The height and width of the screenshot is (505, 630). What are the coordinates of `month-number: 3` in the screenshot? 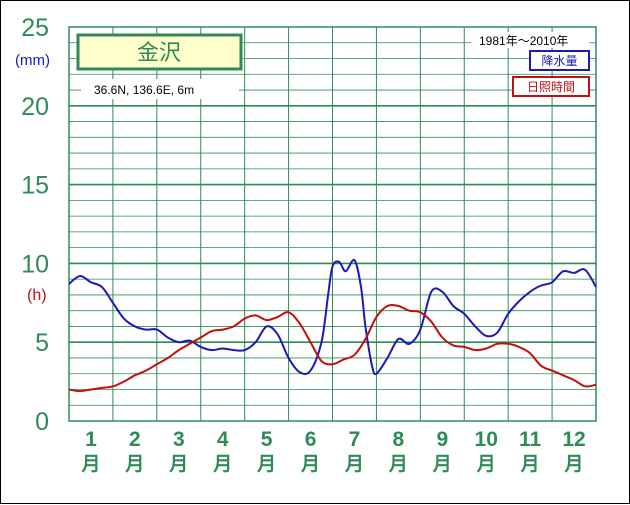 It's located at (179, 439).